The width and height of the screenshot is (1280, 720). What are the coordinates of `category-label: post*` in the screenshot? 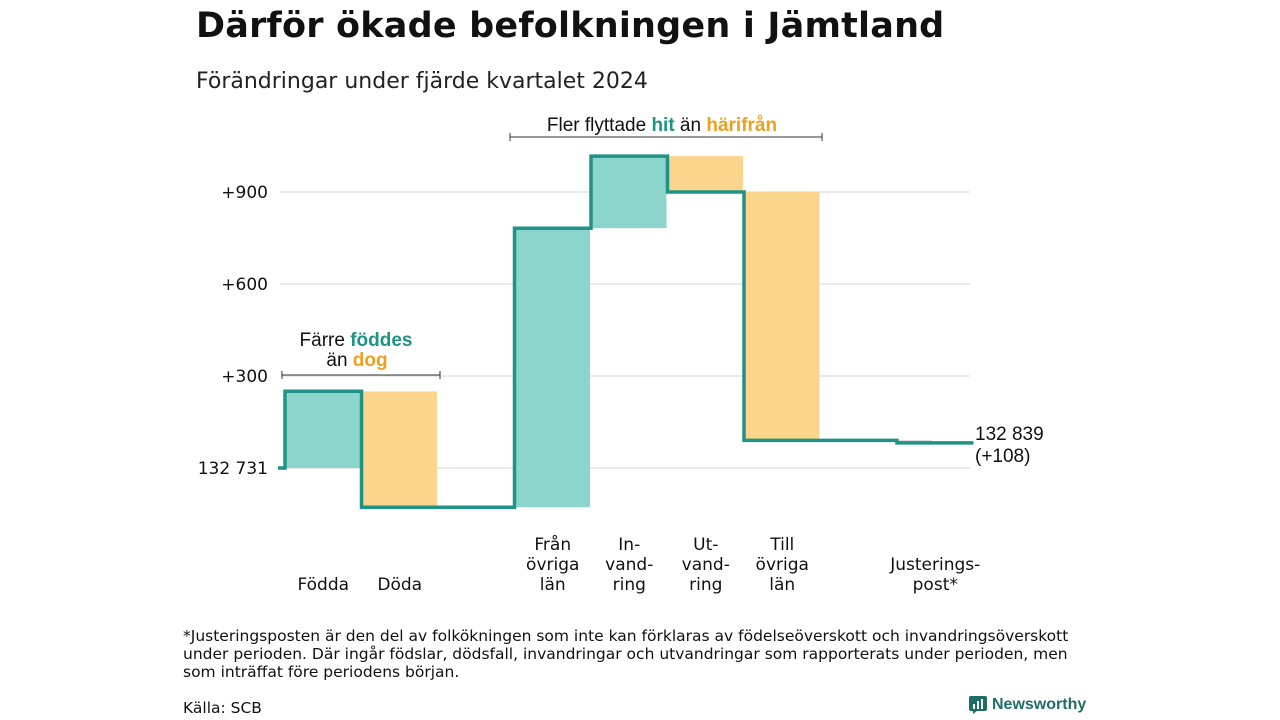 It's located at (935, 585).